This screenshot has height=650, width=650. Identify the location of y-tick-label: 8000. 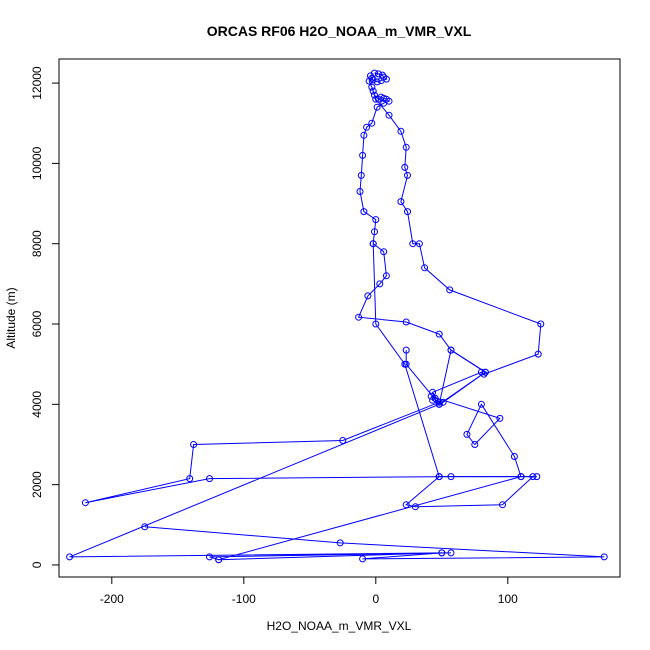
(37, 243).